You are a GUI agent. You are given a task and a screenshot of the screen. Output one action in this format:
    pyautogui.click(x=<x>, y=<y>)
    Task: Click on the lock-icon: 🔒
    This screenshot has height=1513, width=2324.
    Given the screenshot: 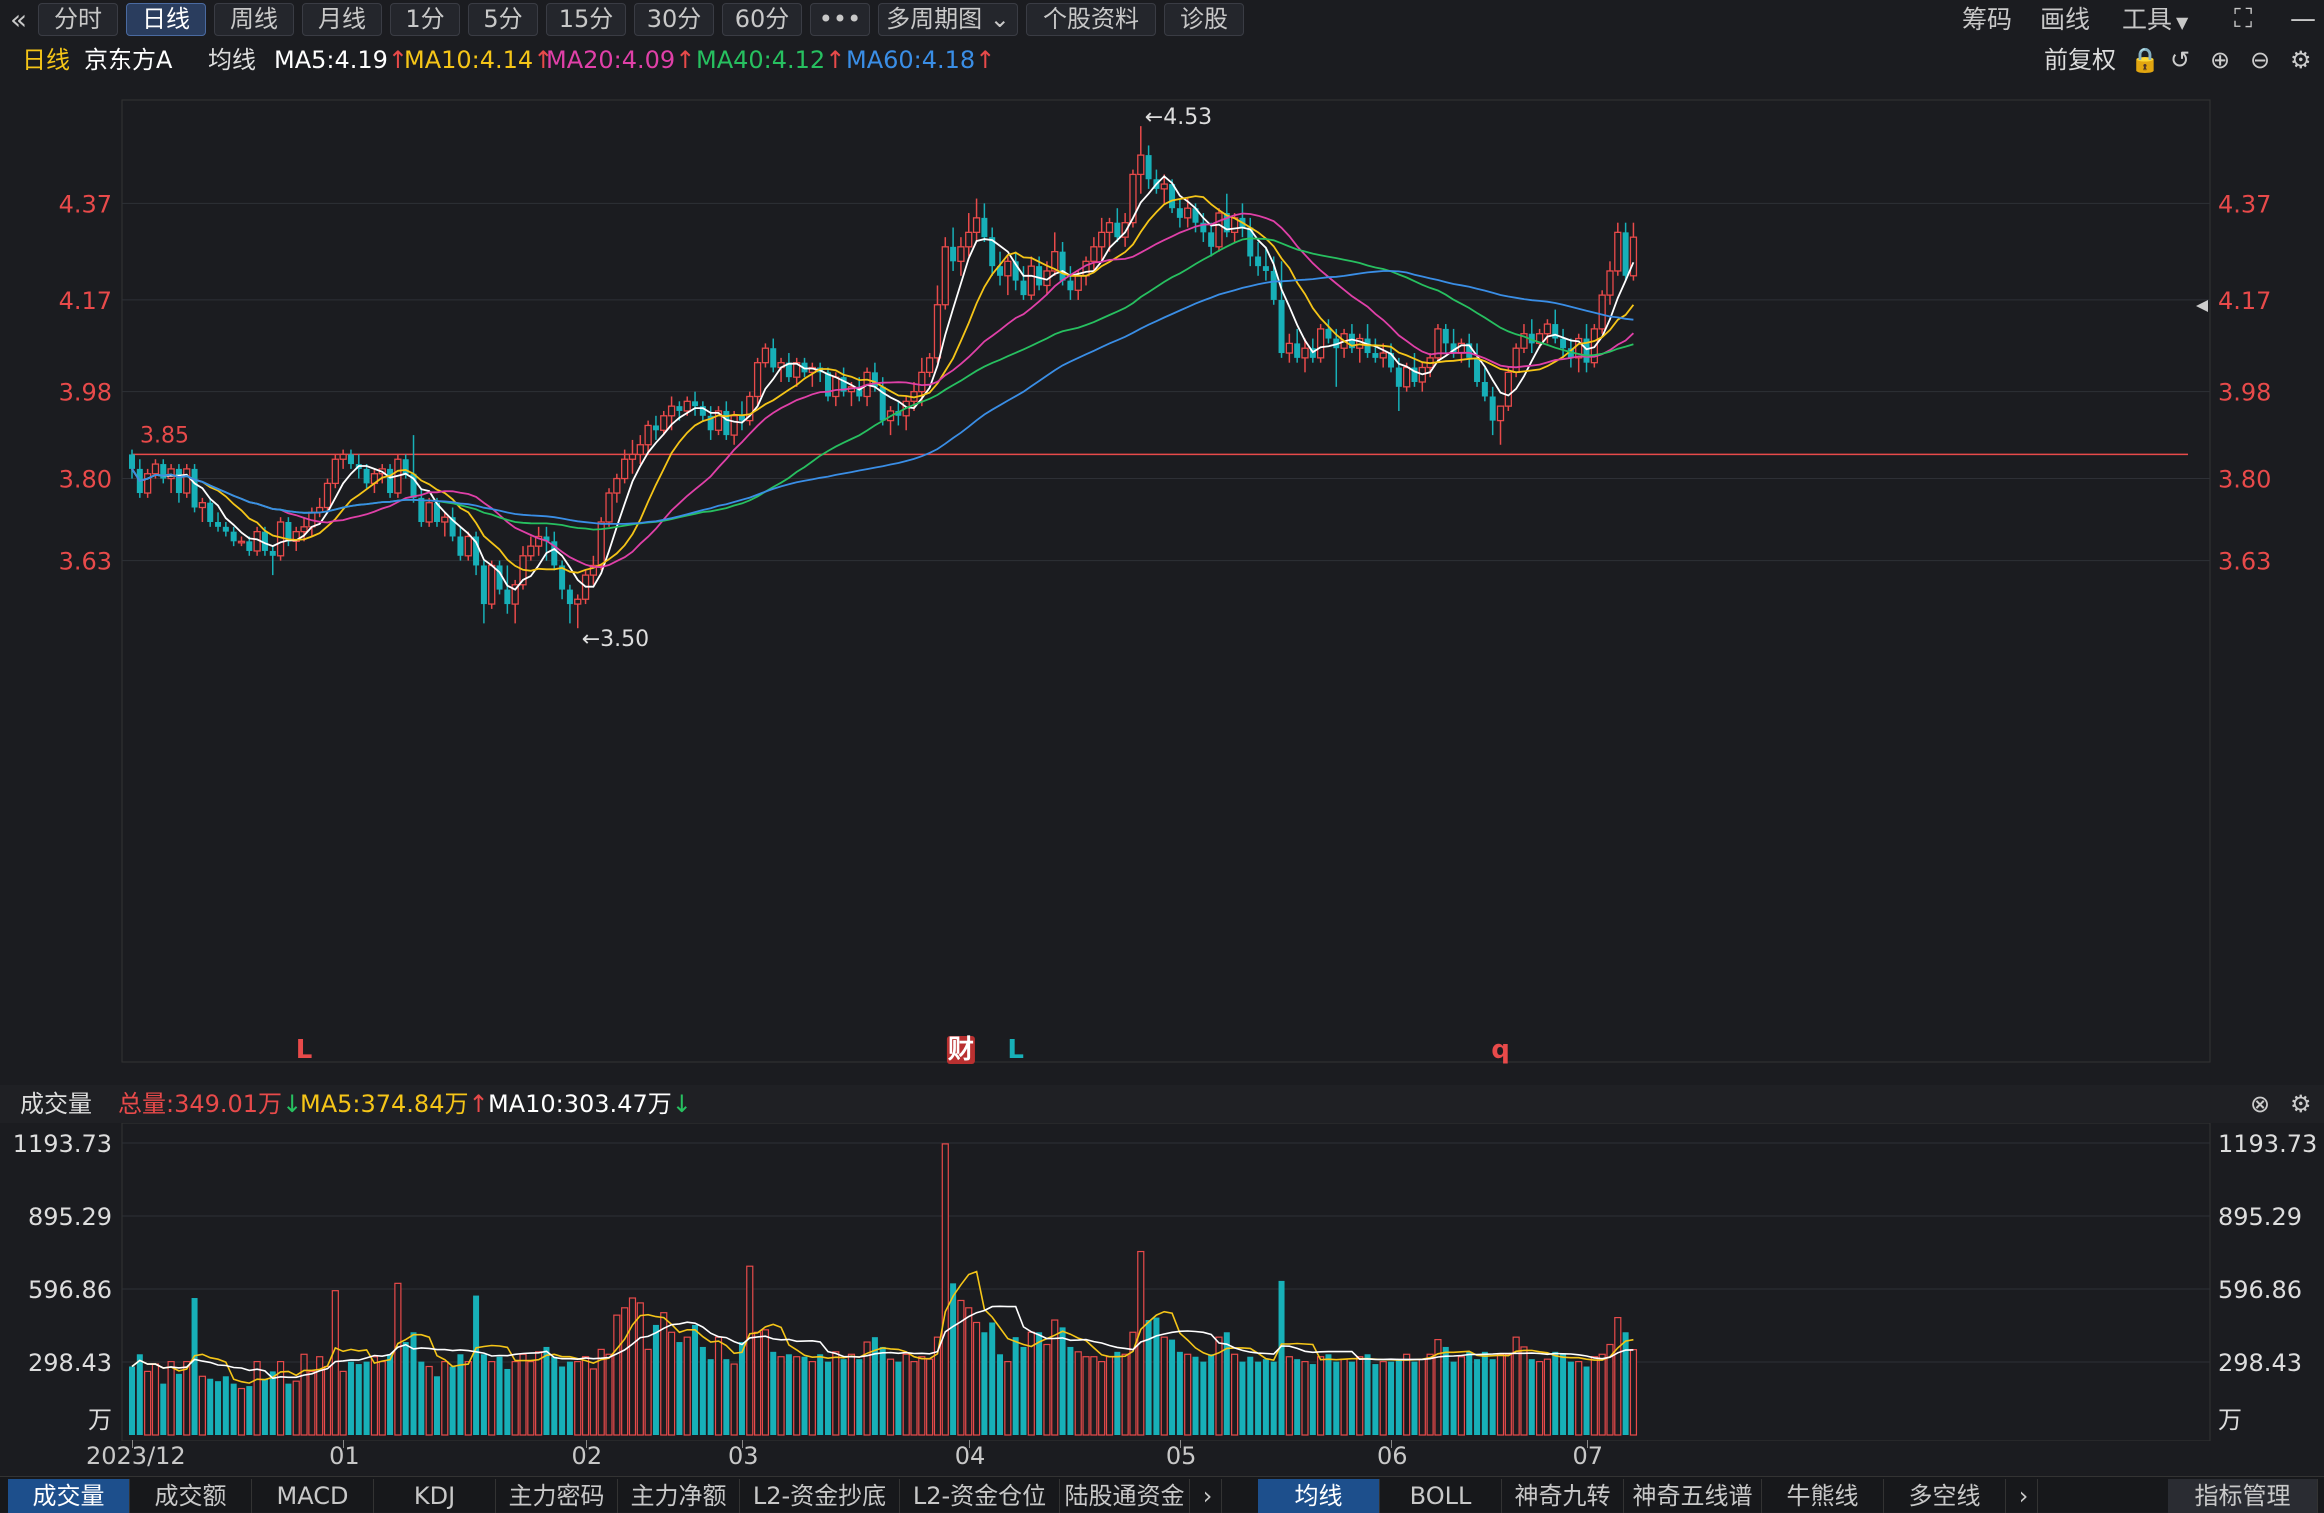 What is the action you would take?
    pyautogui.click(x=2145, y=60)
    